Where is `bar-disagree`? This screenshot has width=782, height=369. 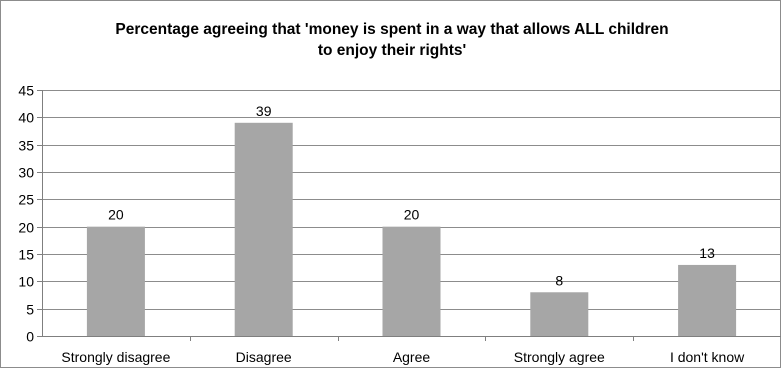 bar-disagree is located at coordinates (263, 229).